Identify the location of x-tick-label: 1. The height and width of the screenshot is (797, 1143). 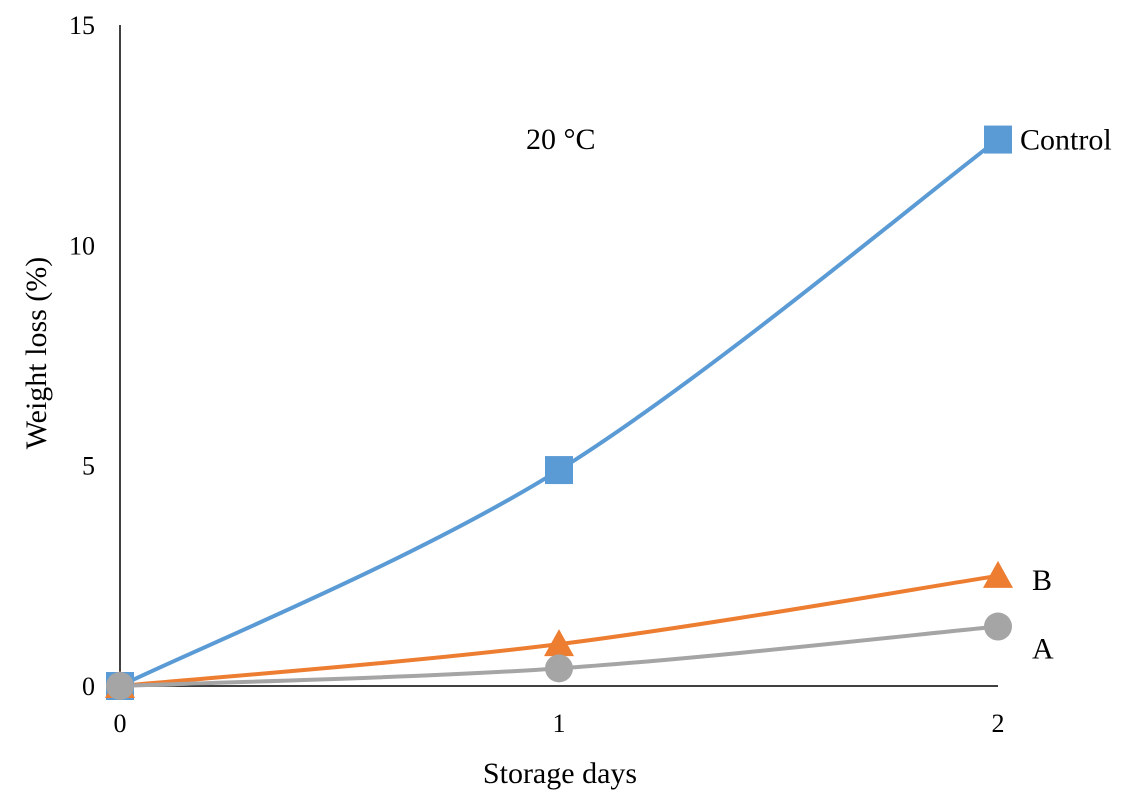
(559, 723).